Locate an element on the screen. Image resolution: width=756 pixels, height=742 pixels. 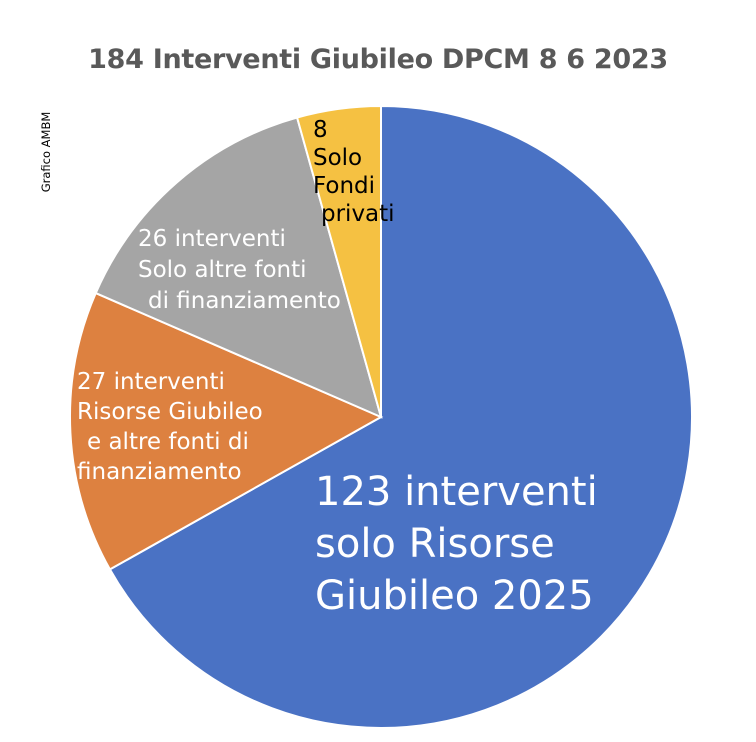
slice-label-line: Giubileo 2025 is located at coordinates (454, 596).